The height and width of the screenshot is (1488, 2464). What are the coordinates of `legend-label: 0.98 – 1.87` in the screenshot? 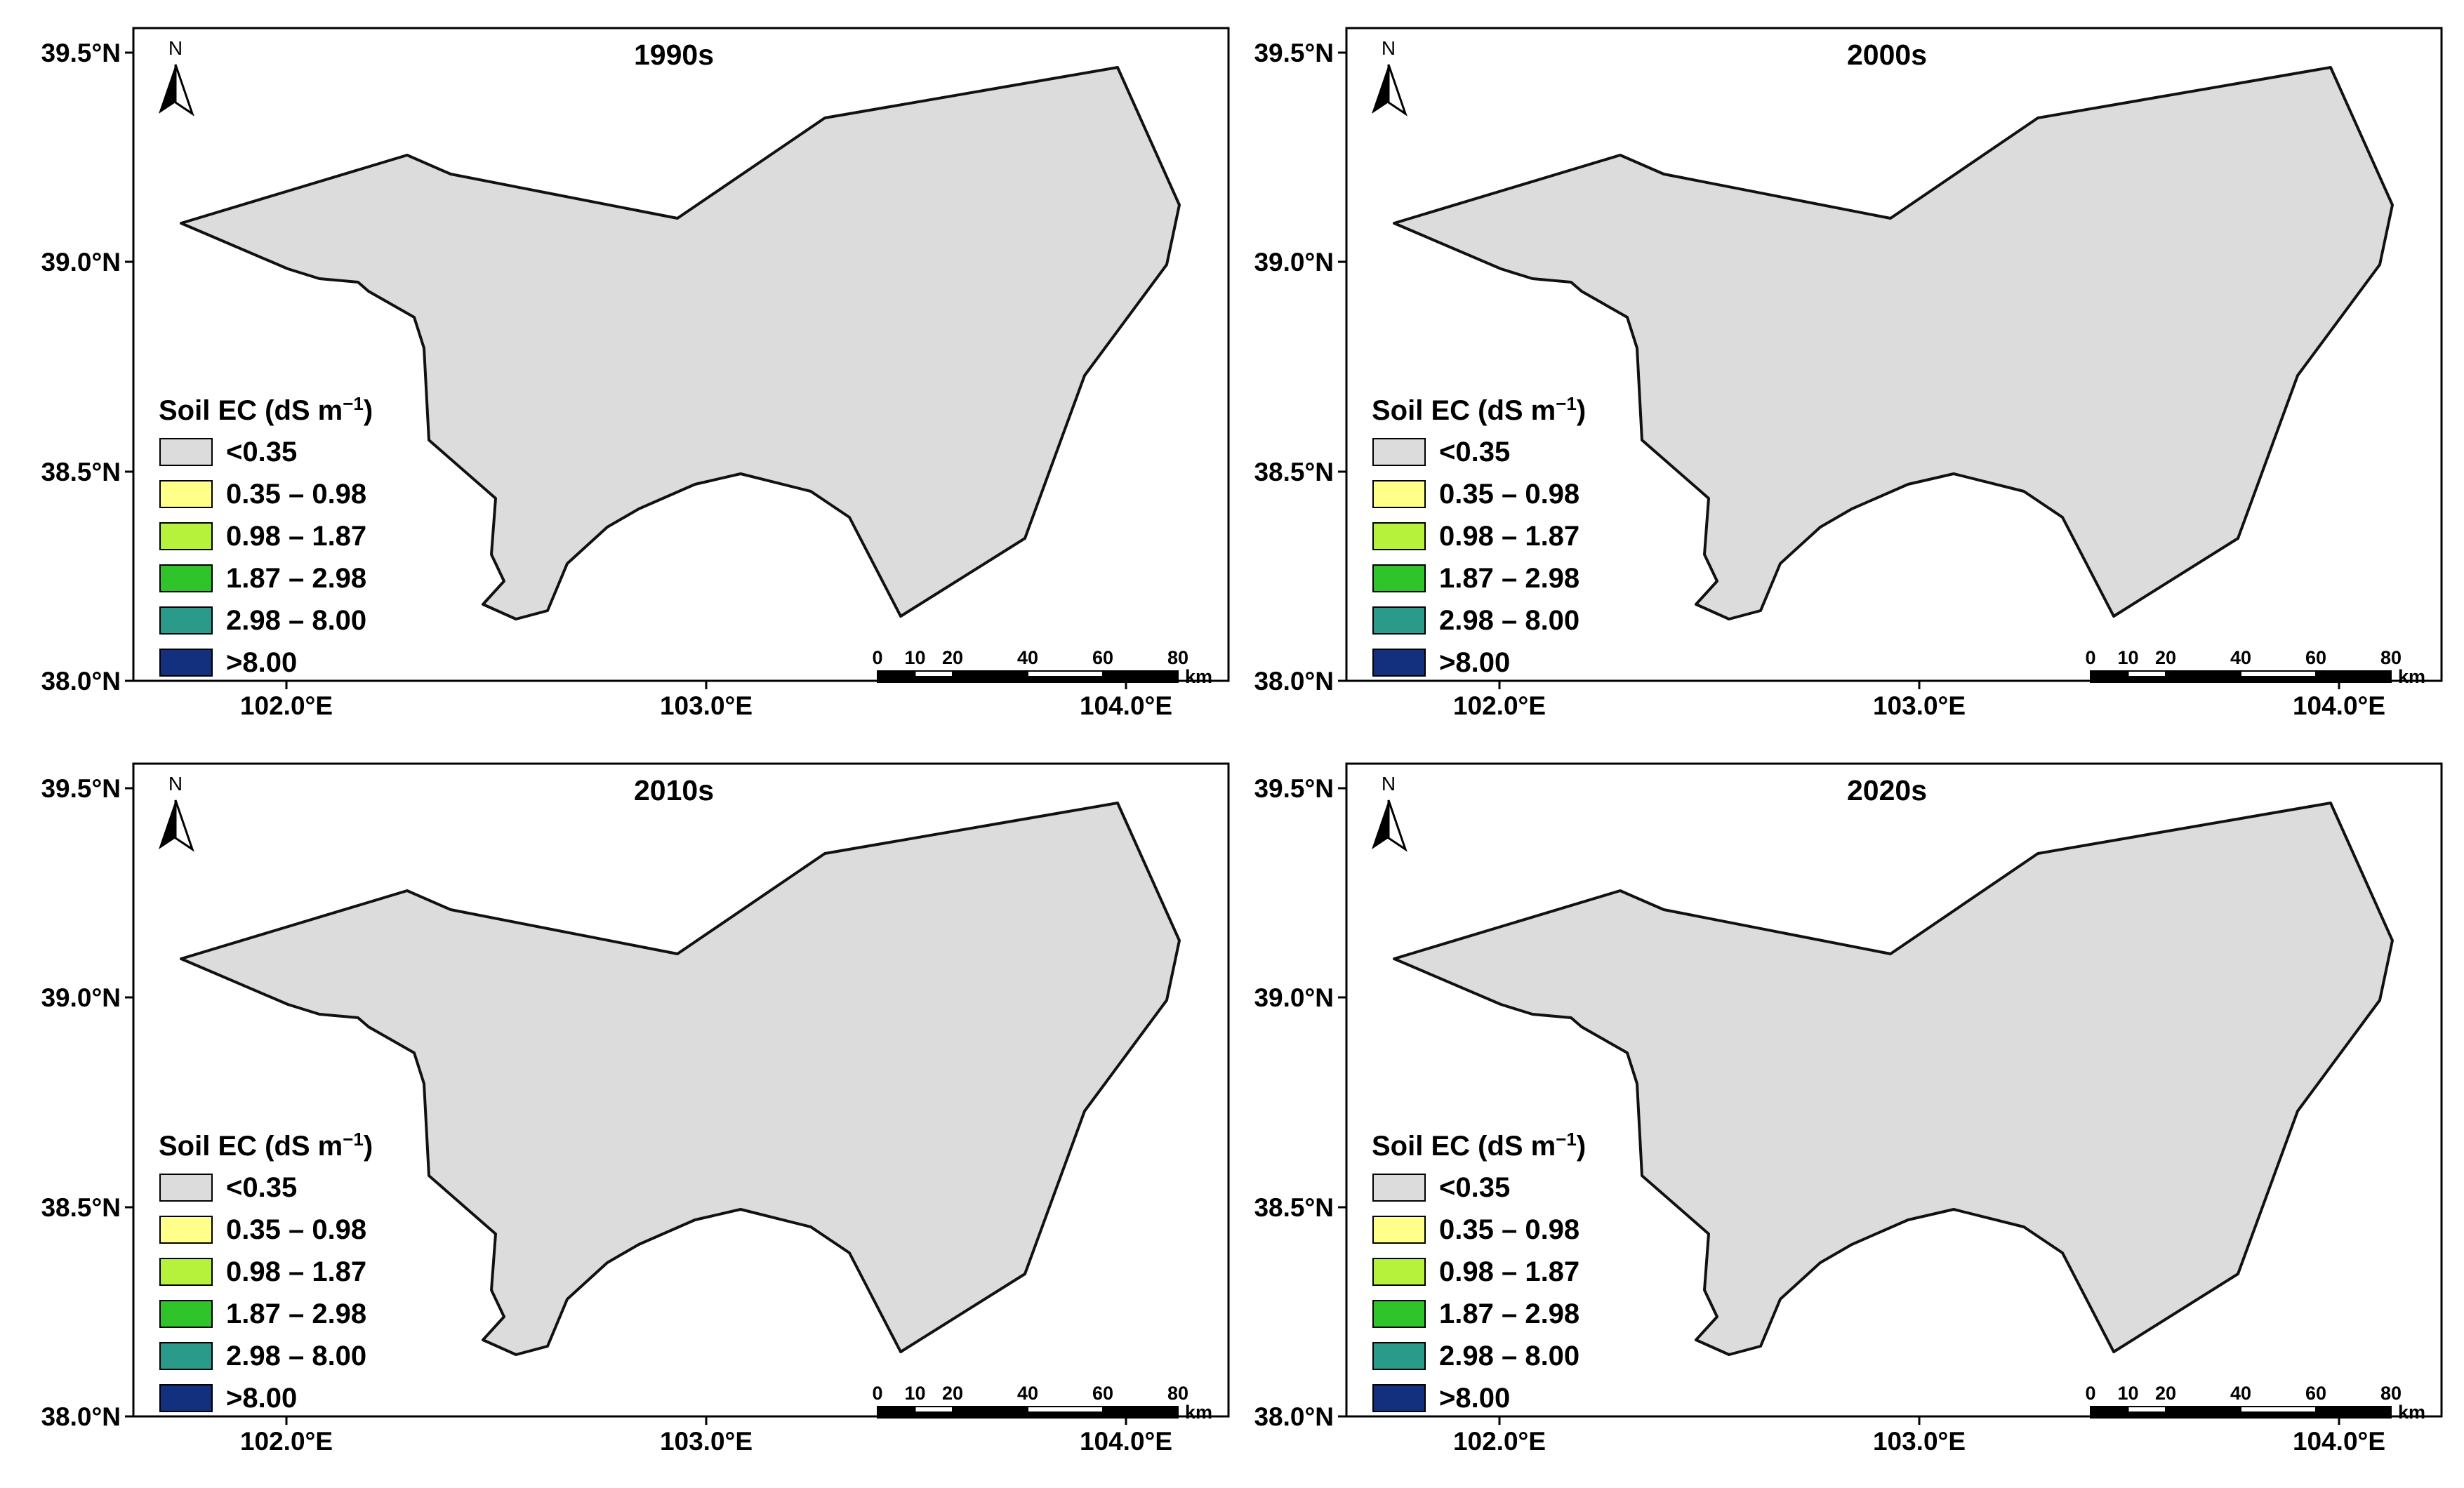 It's located at (296, 536).